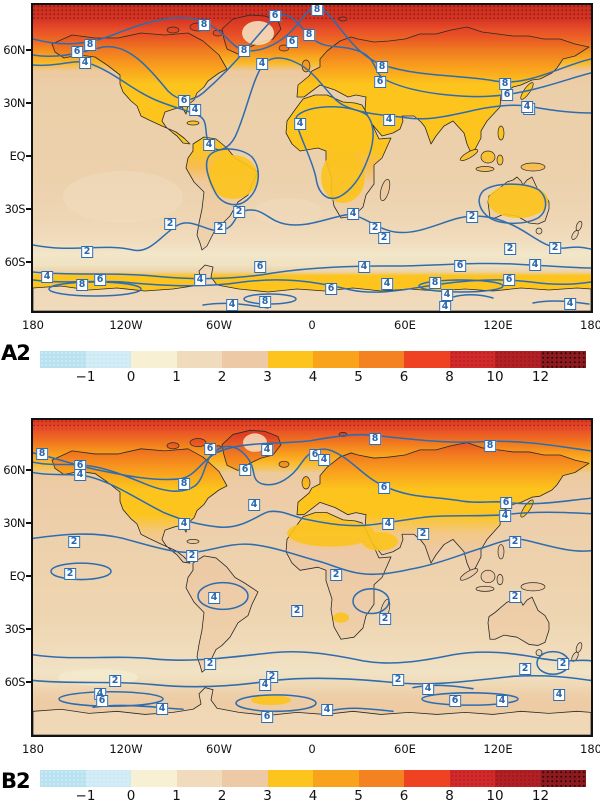 The width and height of the screenshot is (600, 806). What do you see at coordinates (540, 377) in the screenshot?
I see `colorbar-tick-label: 12` at bounding box center [540, 377].